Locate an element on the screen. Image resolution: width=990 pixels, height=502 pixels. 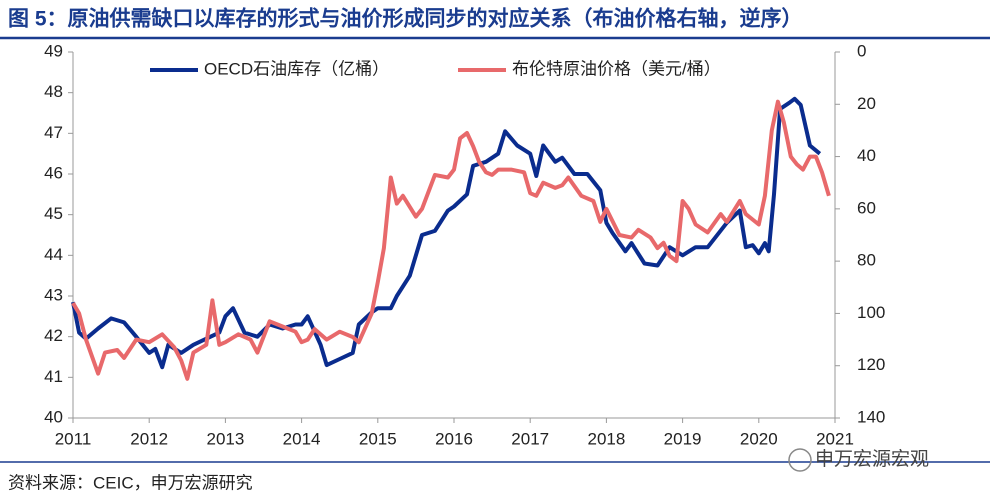
y-tick-label: 47 is located at coordinates (53, 132).